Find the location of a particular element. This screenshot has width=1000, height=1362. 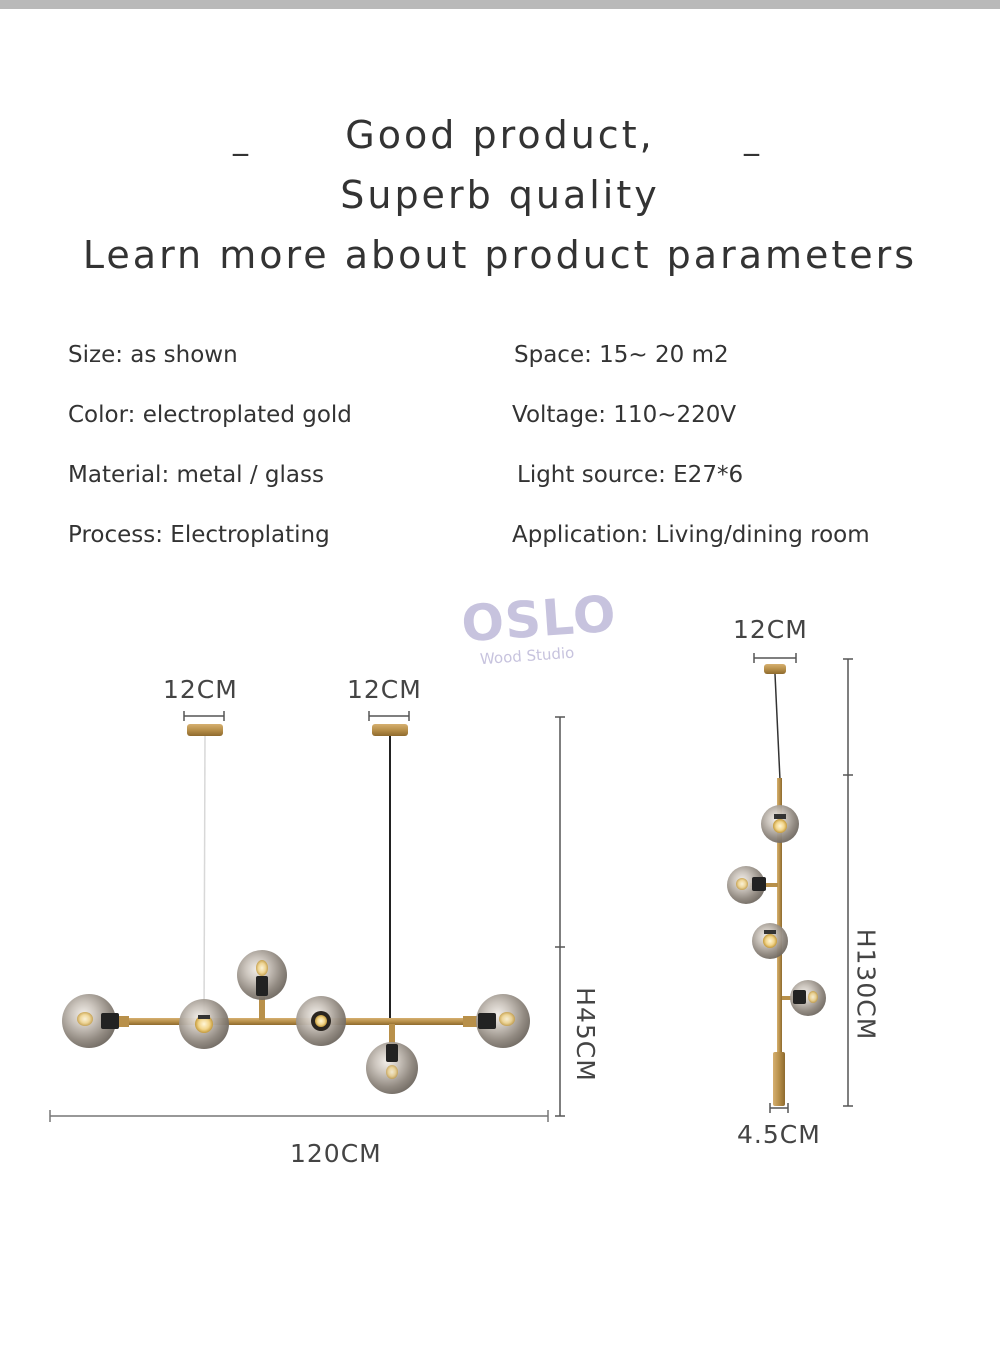

vertical-rod is located at coordinates (779, 920).